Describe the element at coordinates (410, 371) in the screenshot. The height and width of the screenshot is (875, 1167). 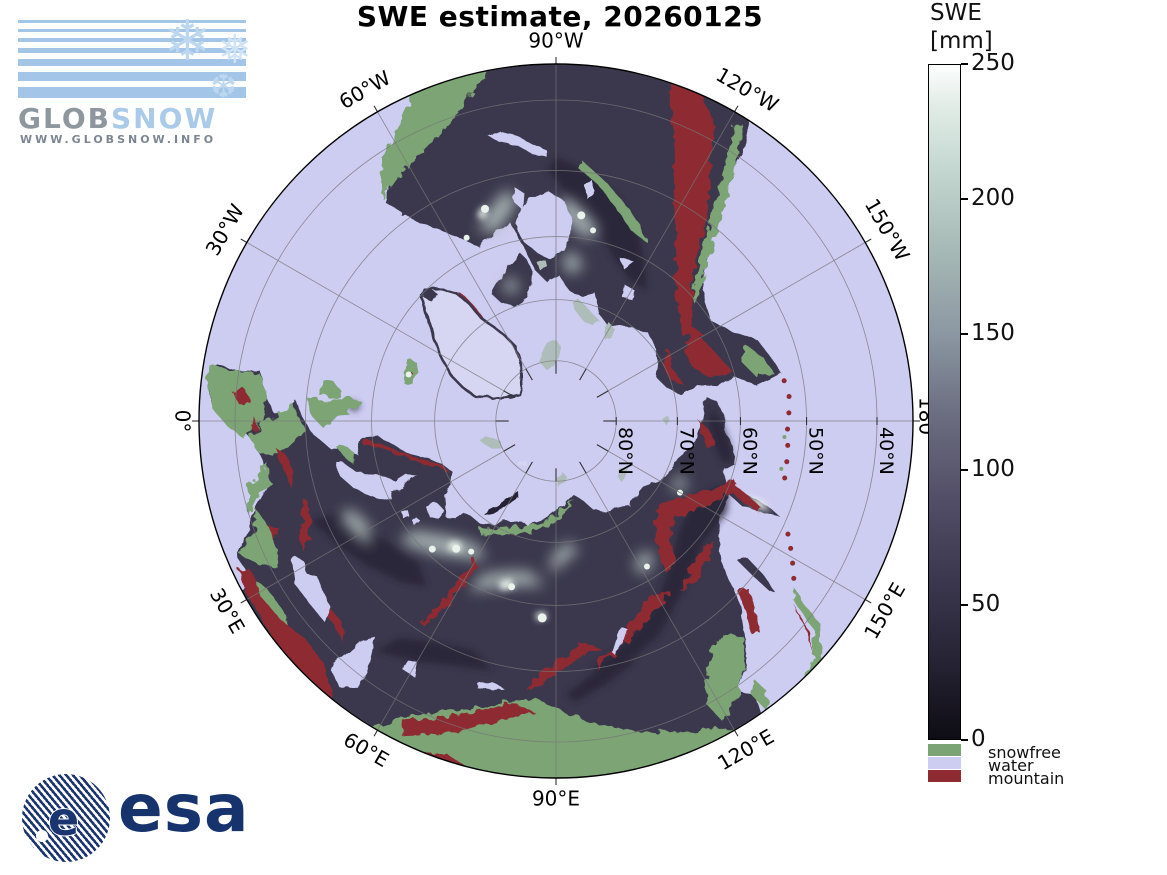
I see `map-region-iceland-green` at that location.